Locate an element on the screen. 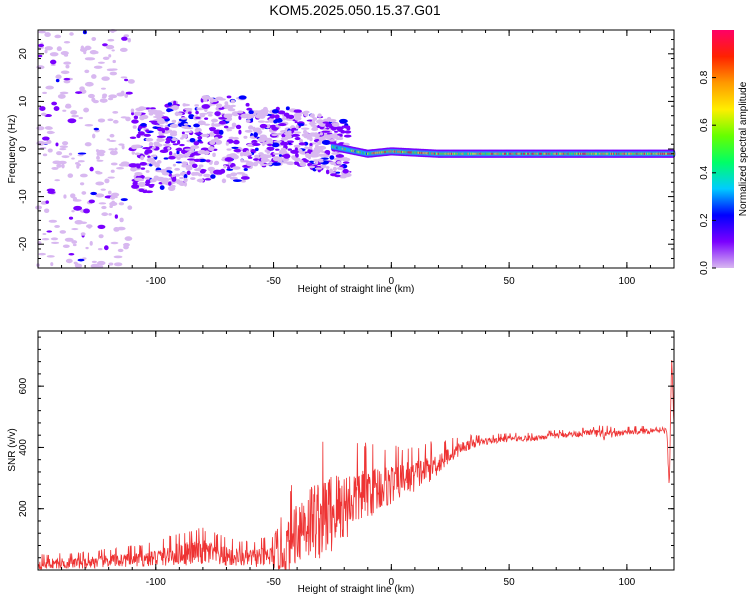 This screenshot has width=750, height=600. colorbar-tick-label-0: 0.0 is located at coordinates (704, 268).